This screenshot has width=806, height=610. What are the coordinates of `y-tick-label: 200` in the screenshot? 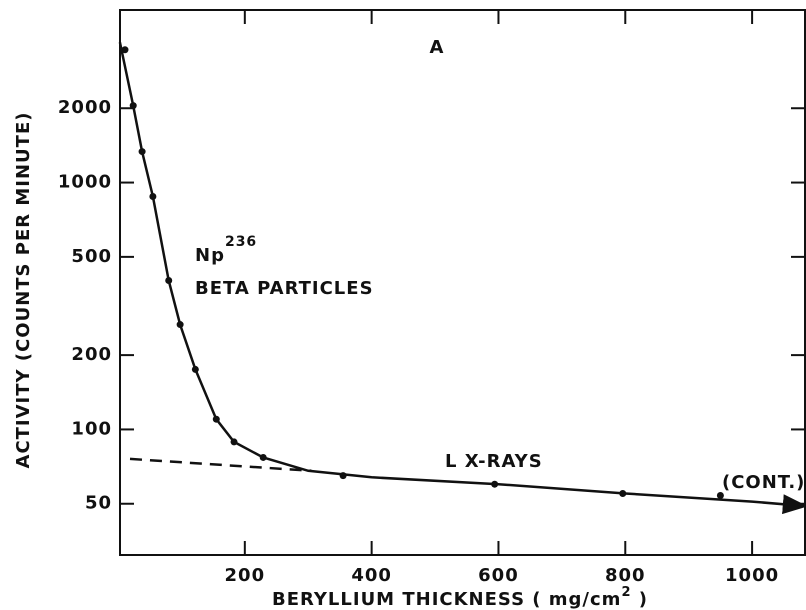 It's located at (91, 354).